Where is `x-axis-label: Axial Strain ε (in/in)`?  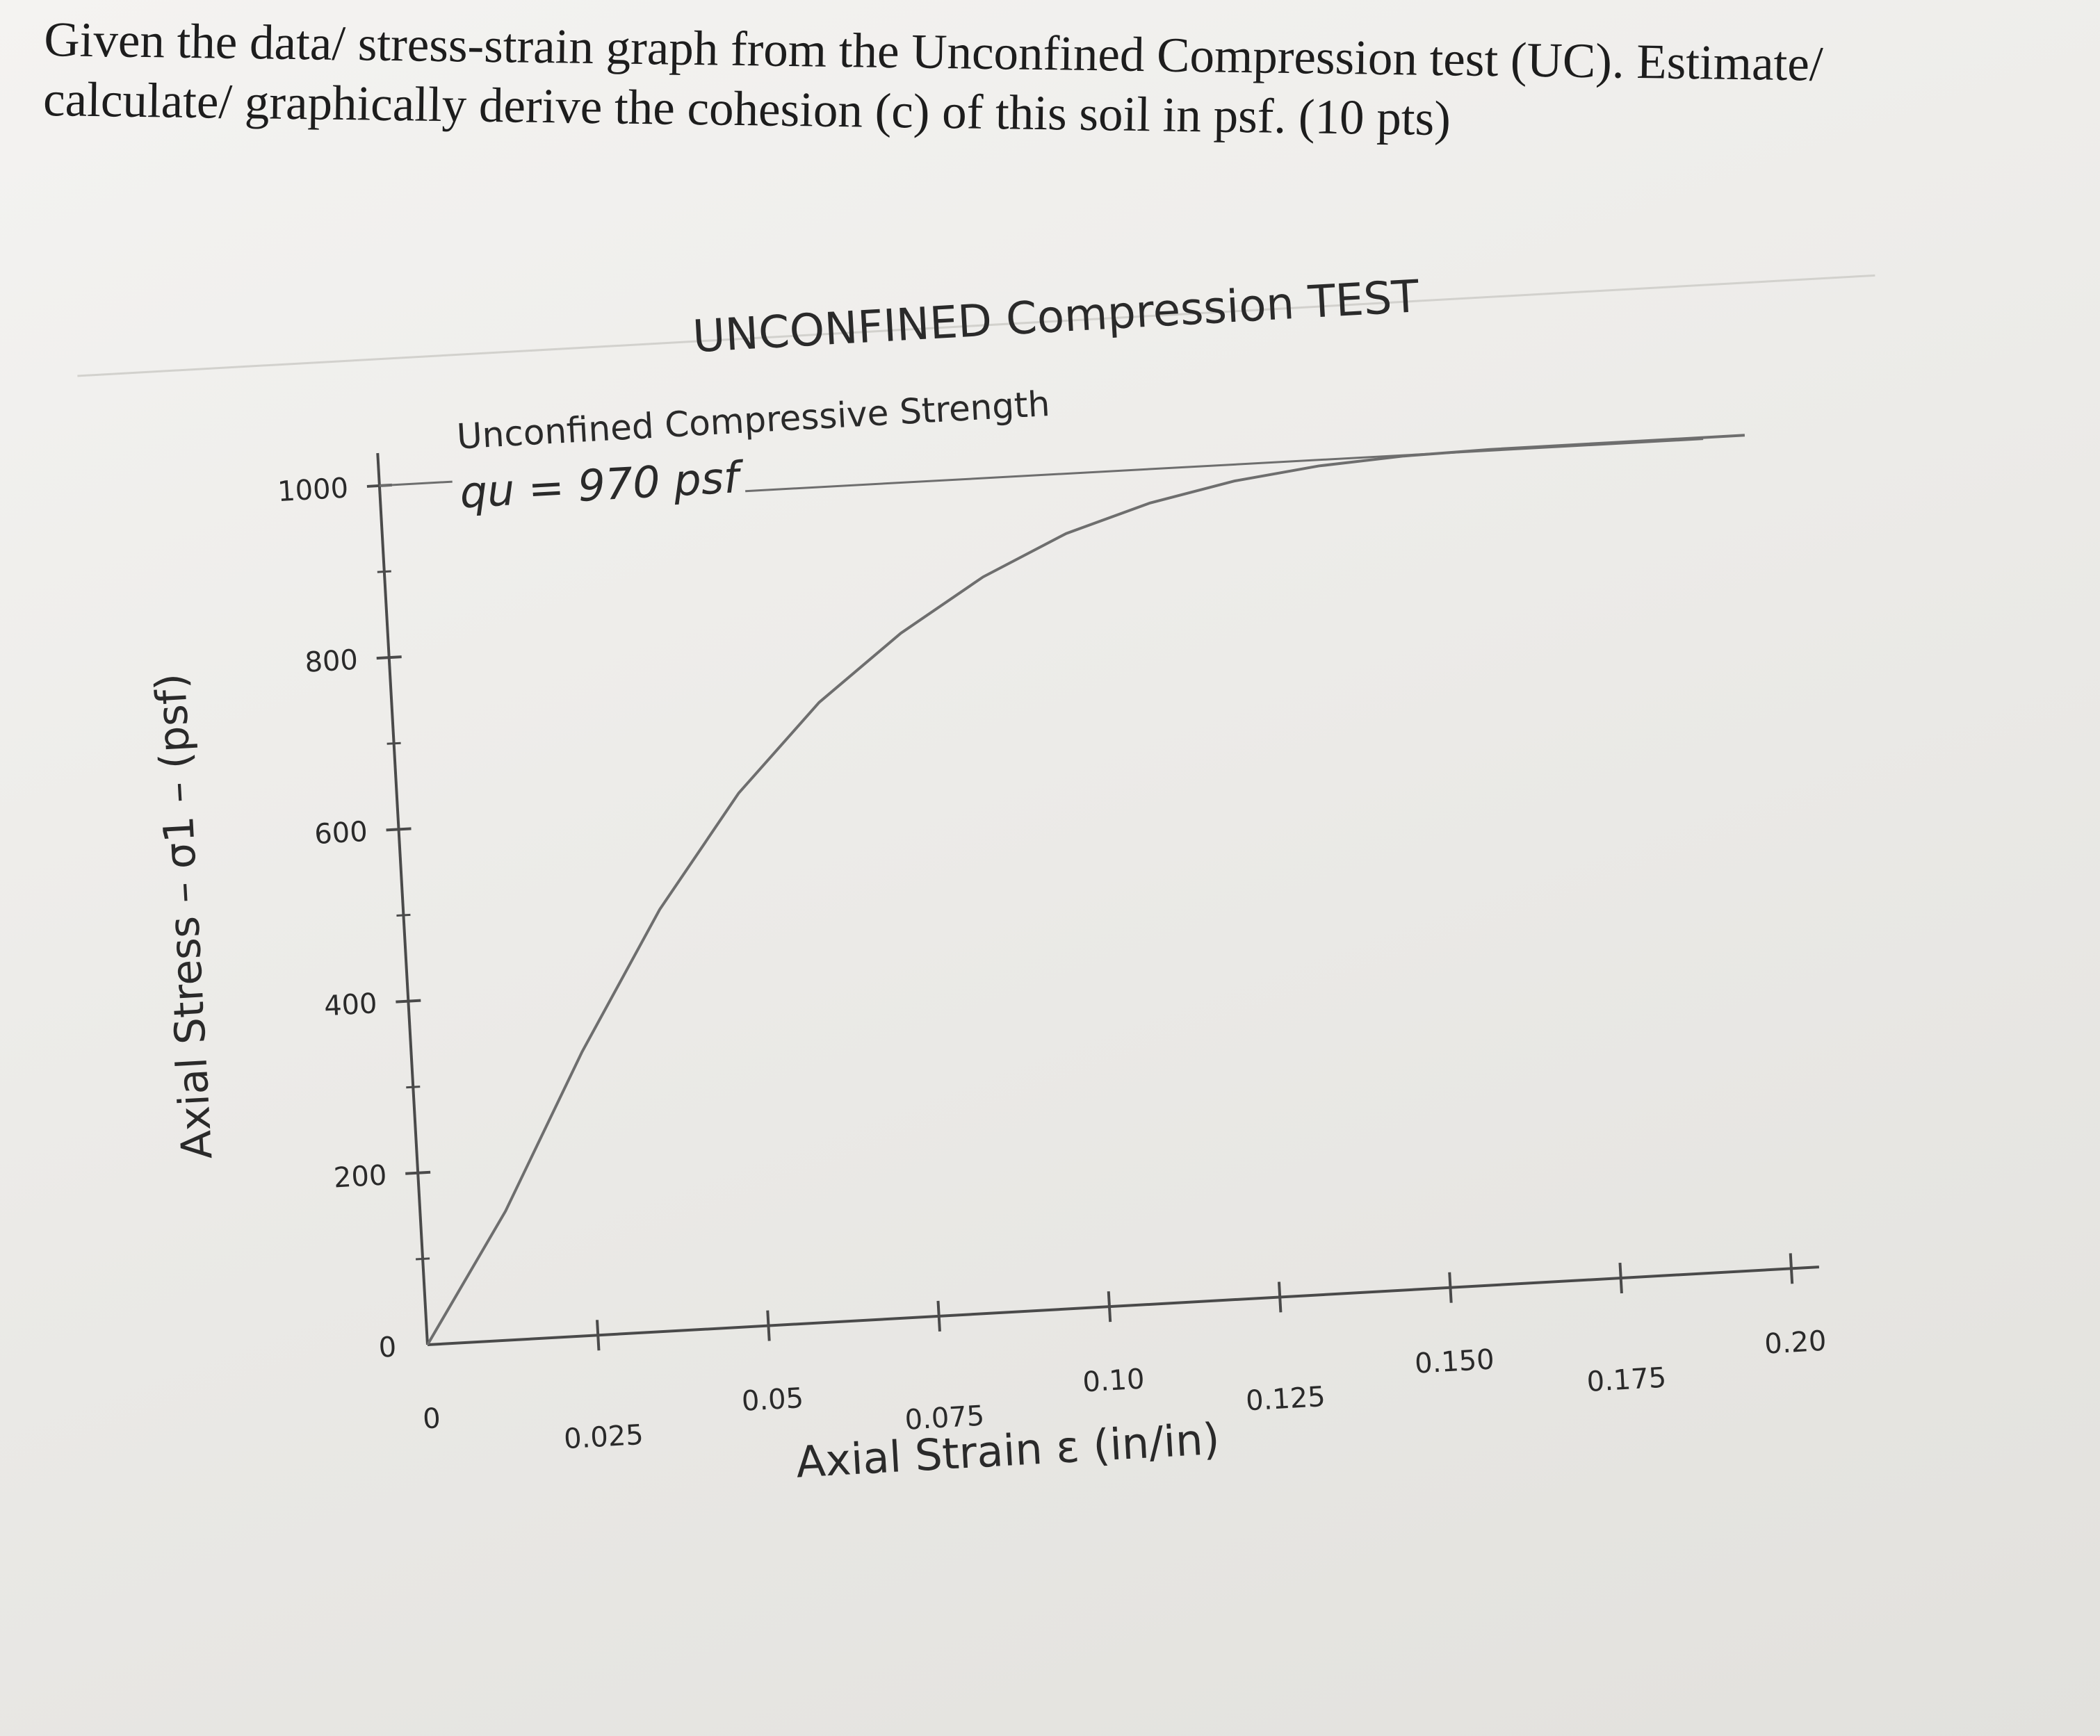
x-axis-label: Axial Strain ε (in/in) is located at coordinates (1008, 1451).